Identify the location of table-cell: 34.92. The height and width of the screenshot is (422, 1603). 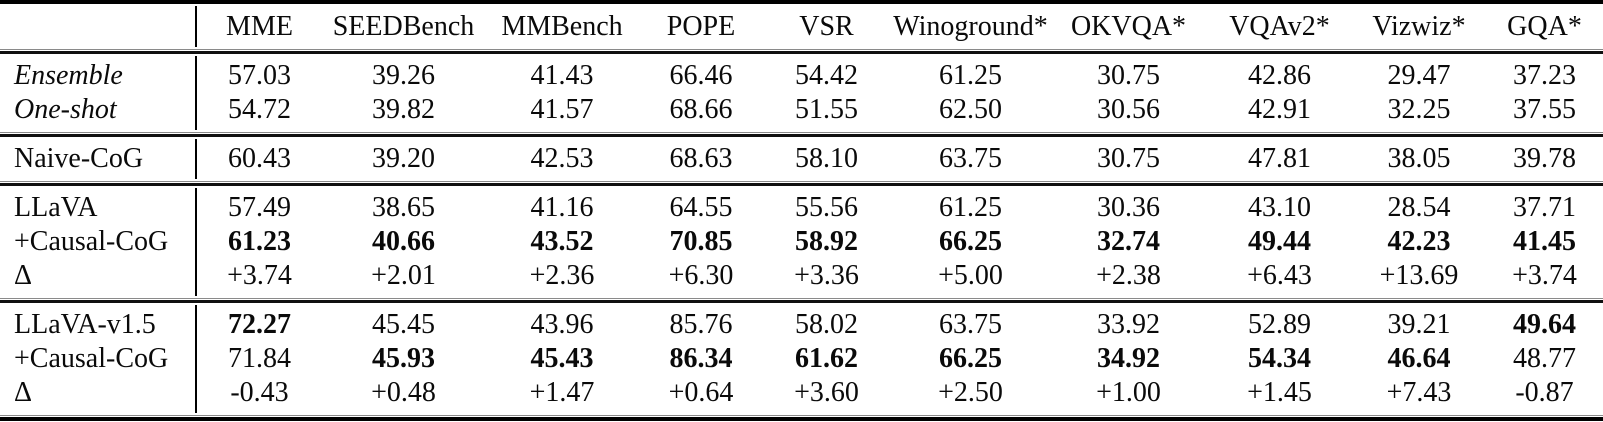
(1128, 358).